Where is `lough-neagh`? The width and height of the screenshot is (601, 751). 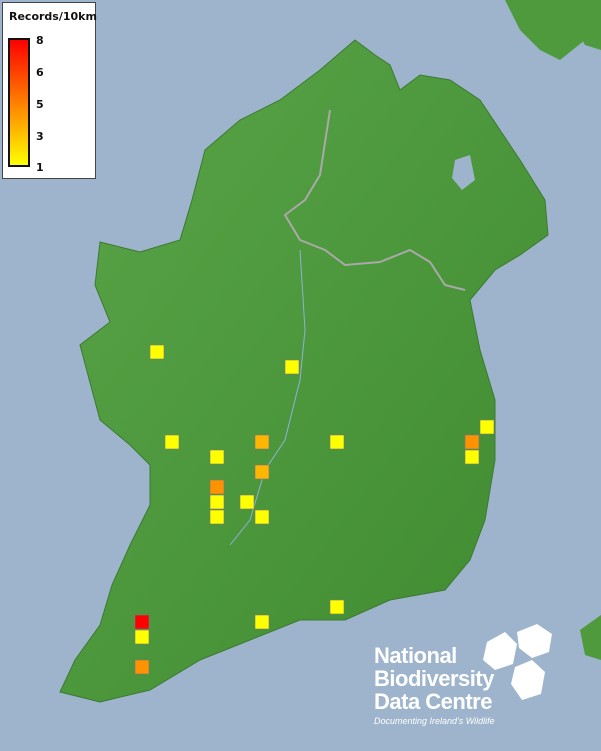
lough-neagh is located at coordinates (463, 172).